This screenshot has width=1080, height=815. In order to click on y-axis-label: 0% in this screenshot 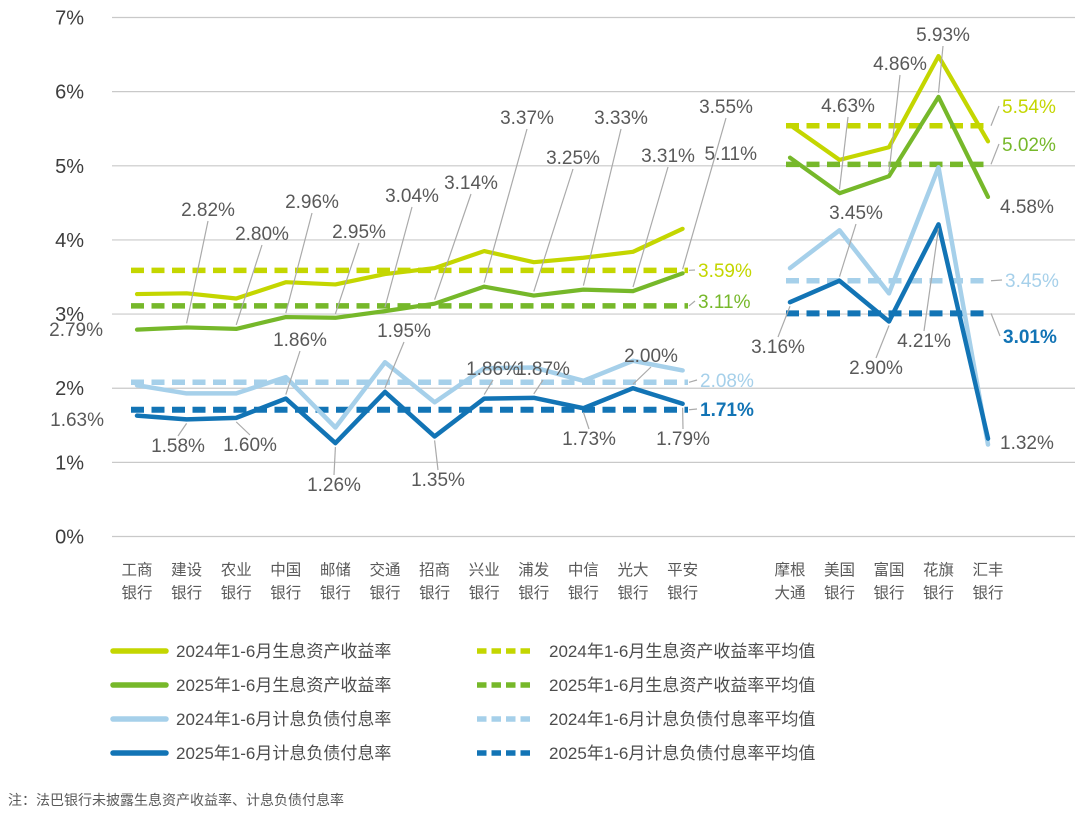, I will do `click(69, 538)`.